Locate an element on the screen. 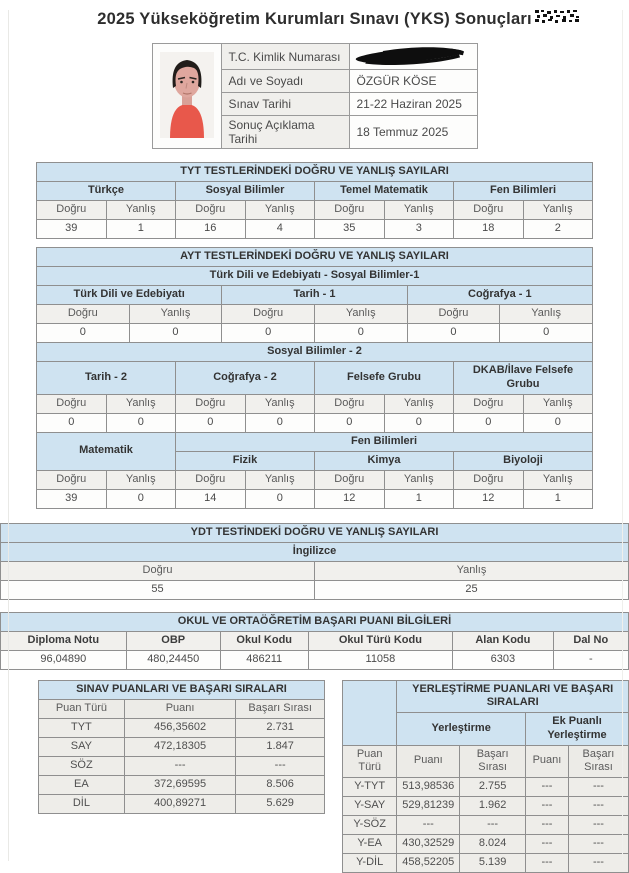  placement-title: YERLEŞTİRME PUANLARI VE BAŞARI SIRALARI is located at coordinates (513, 696).